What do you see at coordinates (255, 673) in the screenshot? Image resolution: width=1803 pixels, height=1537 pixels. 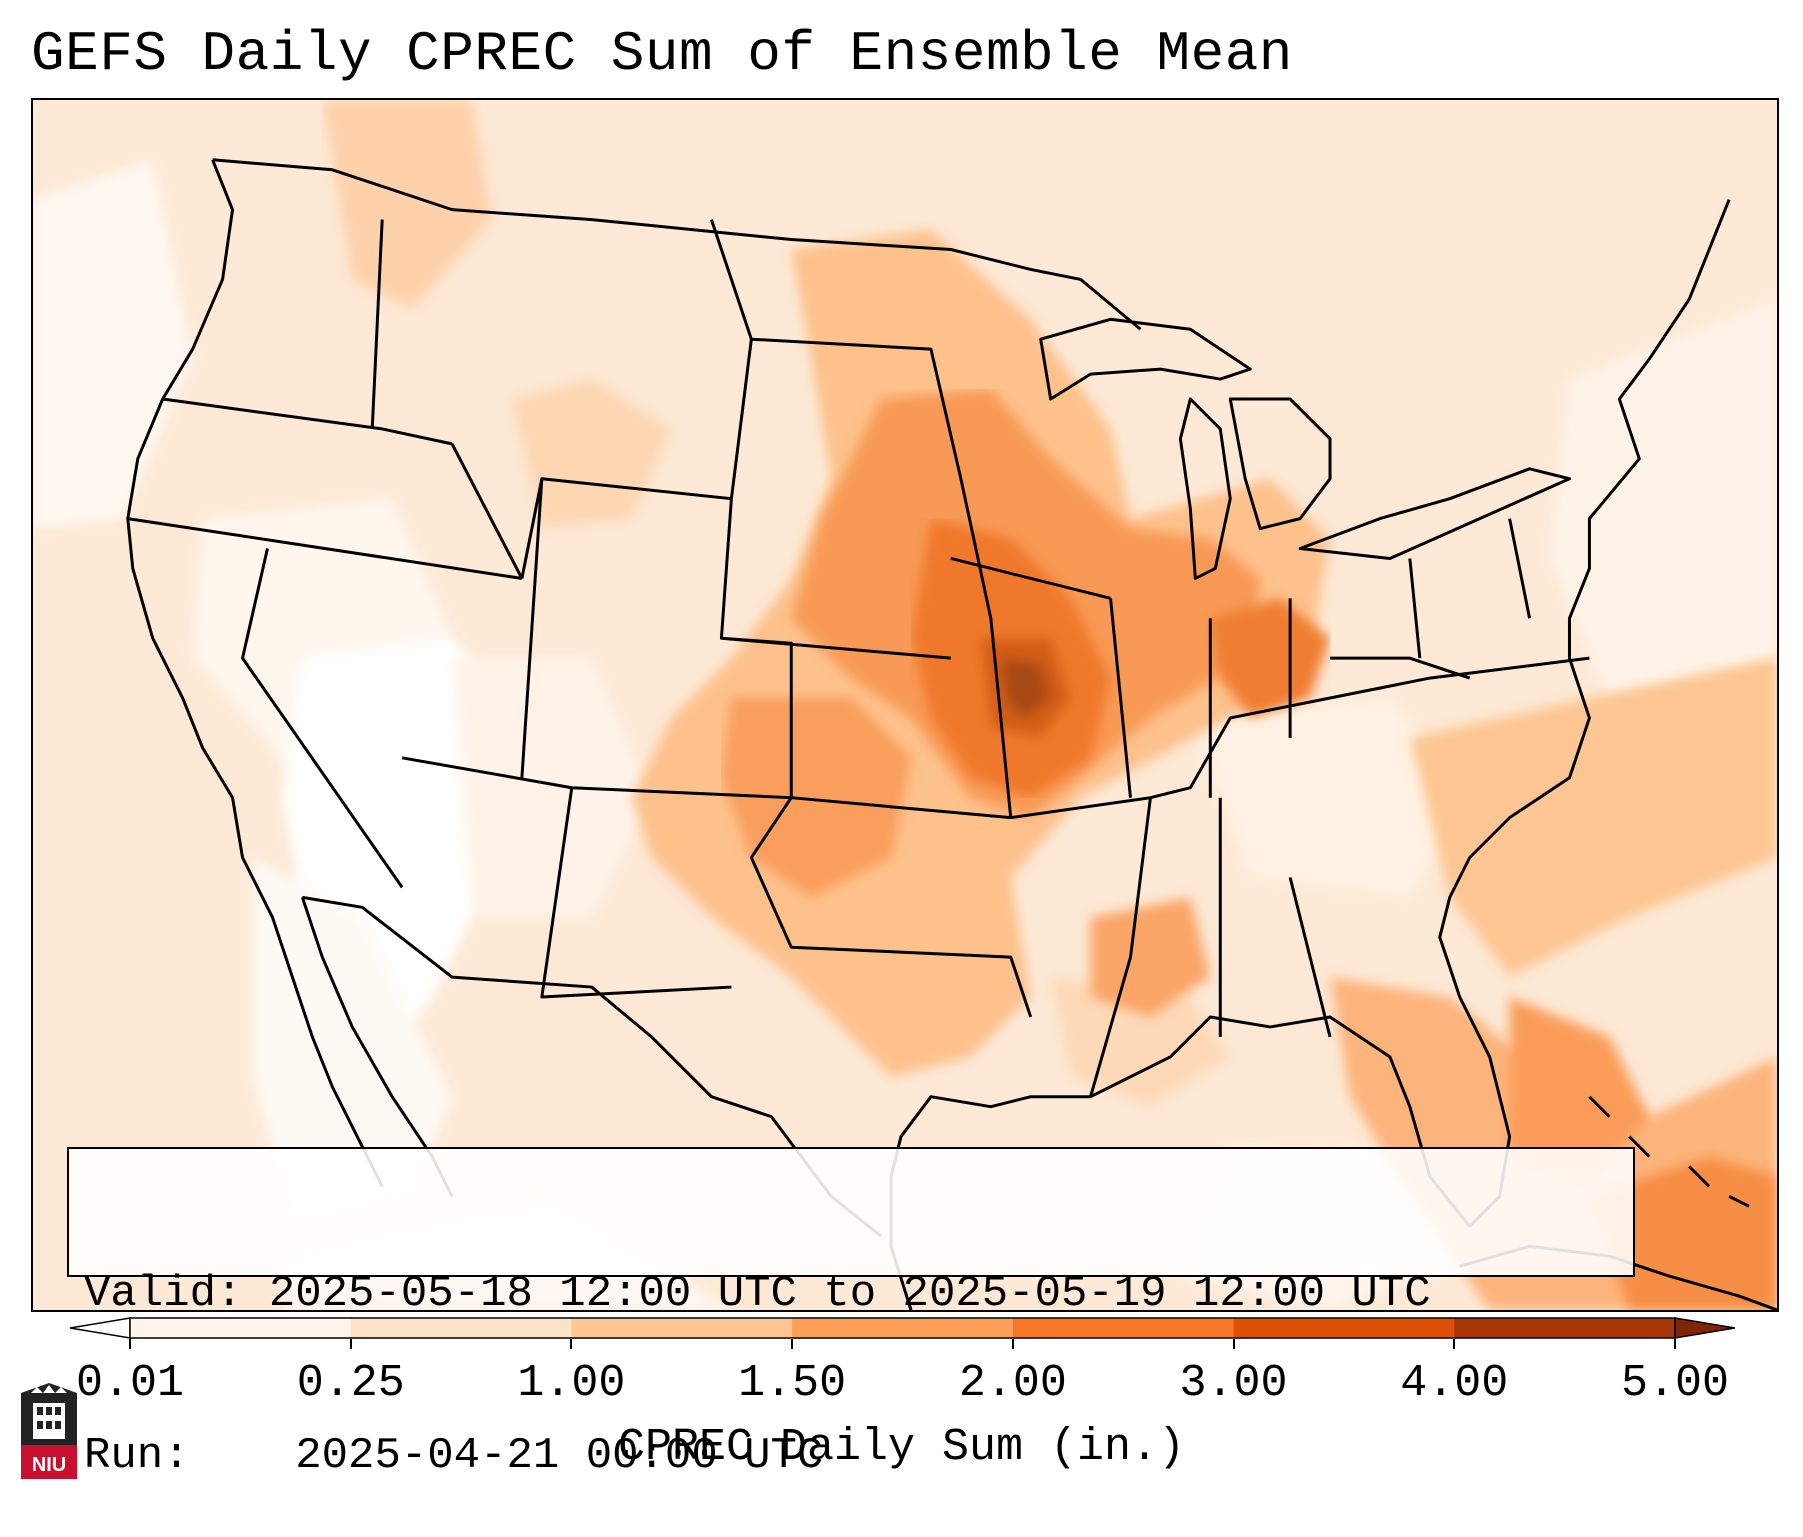 I see `pacific-coastline` at bounding box center [255, 673].